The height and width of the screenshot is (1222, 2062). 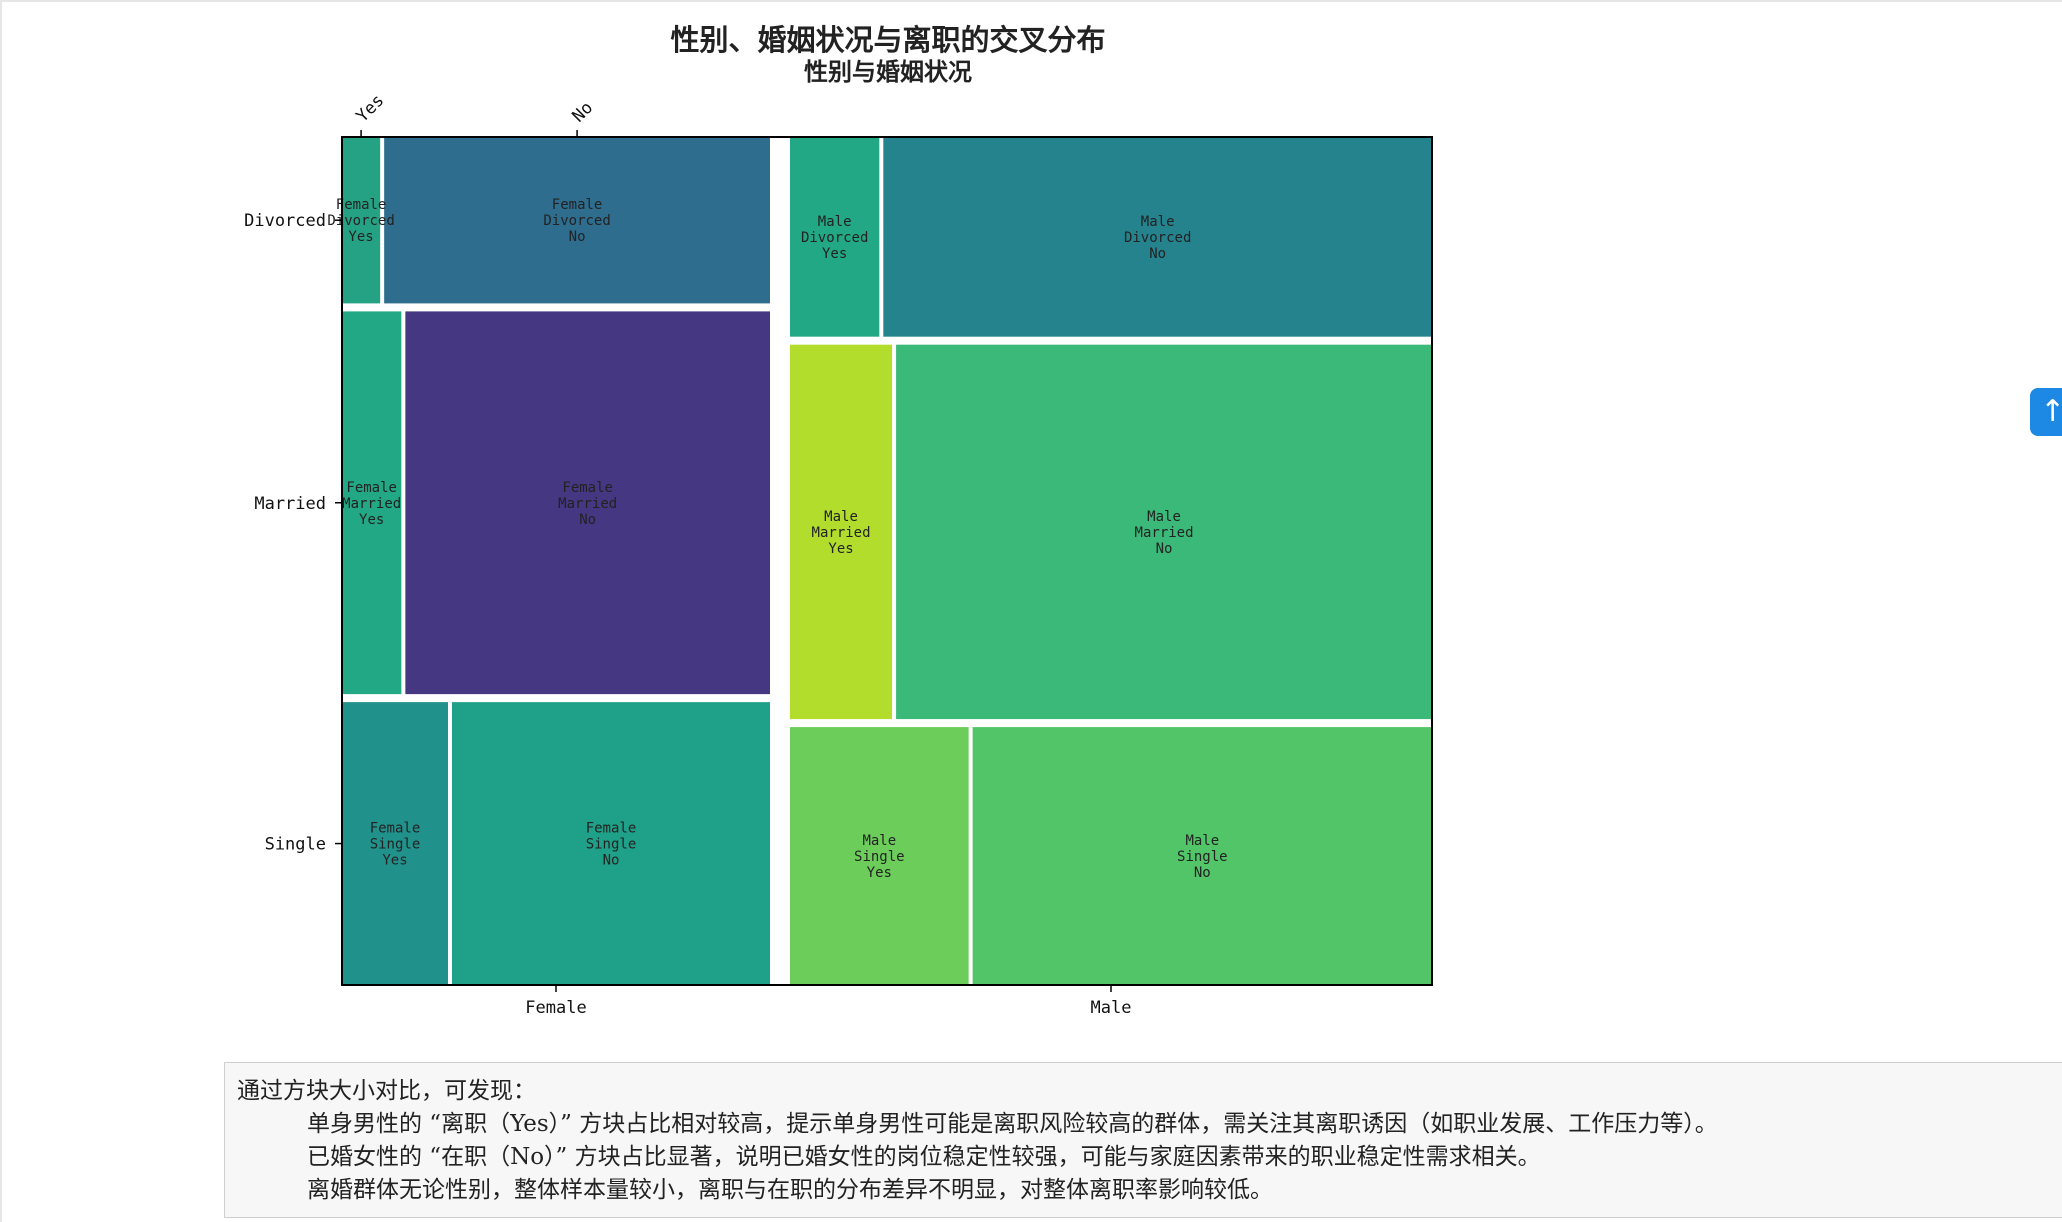 I want to click on mosaic-cell-female-married-no, so click(x=587, y=503).